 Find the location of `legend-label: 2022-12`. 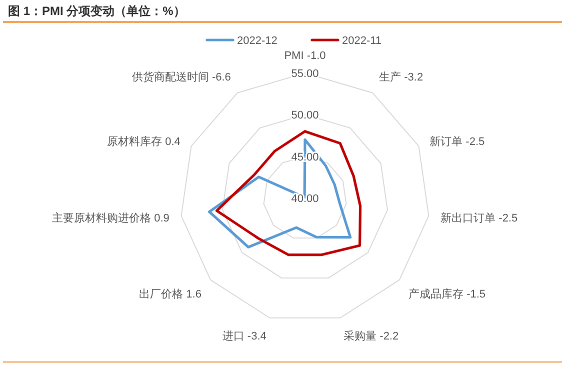

legend-label: 2022-12 is located at coordinates (257, 41).